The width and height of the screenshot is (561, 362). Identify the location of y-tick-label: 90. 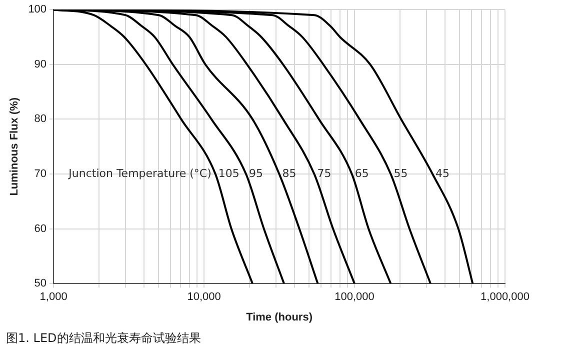
(40, 64).